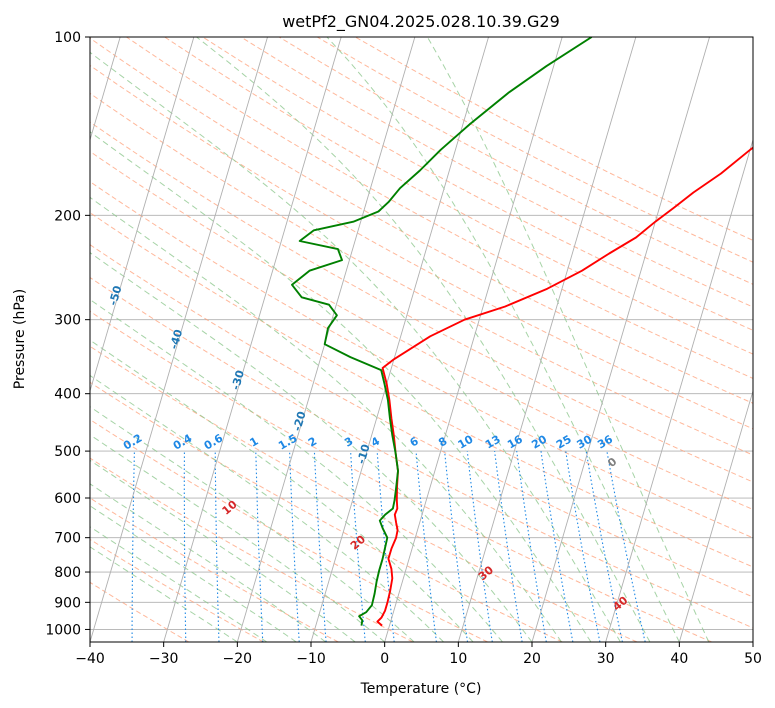 The image size is (775, 708). I want to click on isotherm-label: -30, so click(238, 379).